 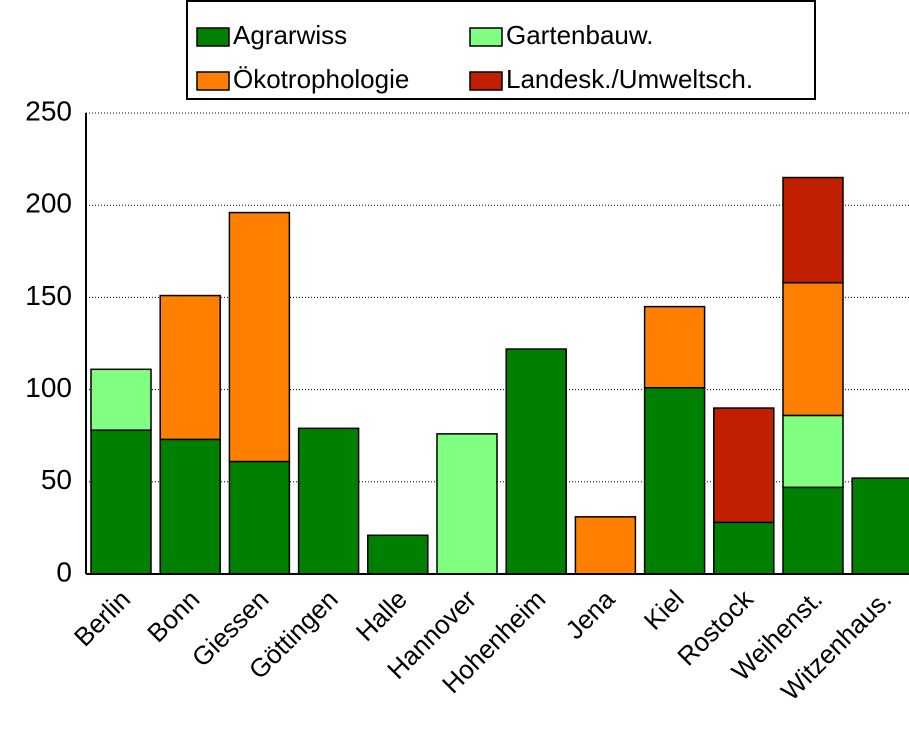 What do you see at coordinates (48, 110) in the screenshot?
I see `y-tick-label: 250` at bounding box center [48, 110].